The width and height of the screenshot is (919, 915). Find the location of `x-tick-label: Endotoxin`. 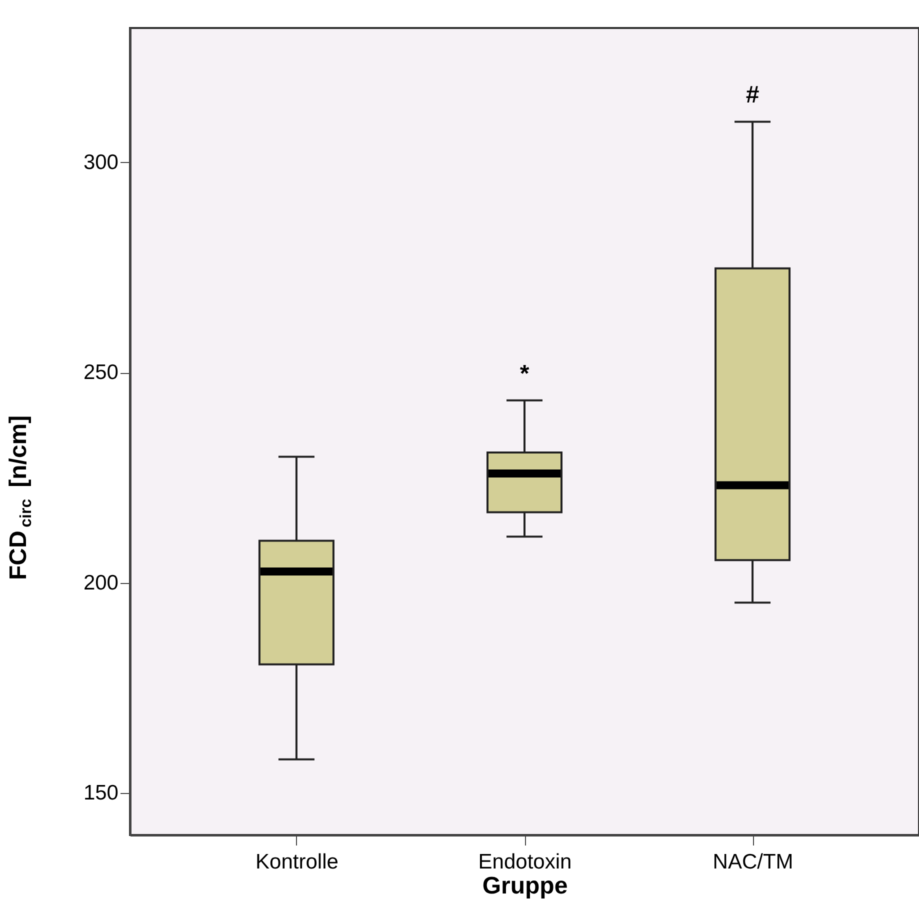

x-tick-label: Endotoxin is located at coordinates (525, 862).